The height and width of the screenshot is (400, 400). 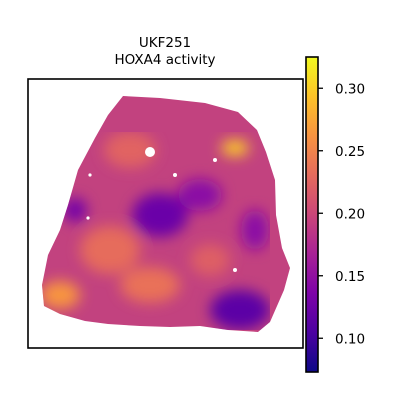 I want to click on chart-title-line-2: HOXA4 activity, so click(x=164, y=60).